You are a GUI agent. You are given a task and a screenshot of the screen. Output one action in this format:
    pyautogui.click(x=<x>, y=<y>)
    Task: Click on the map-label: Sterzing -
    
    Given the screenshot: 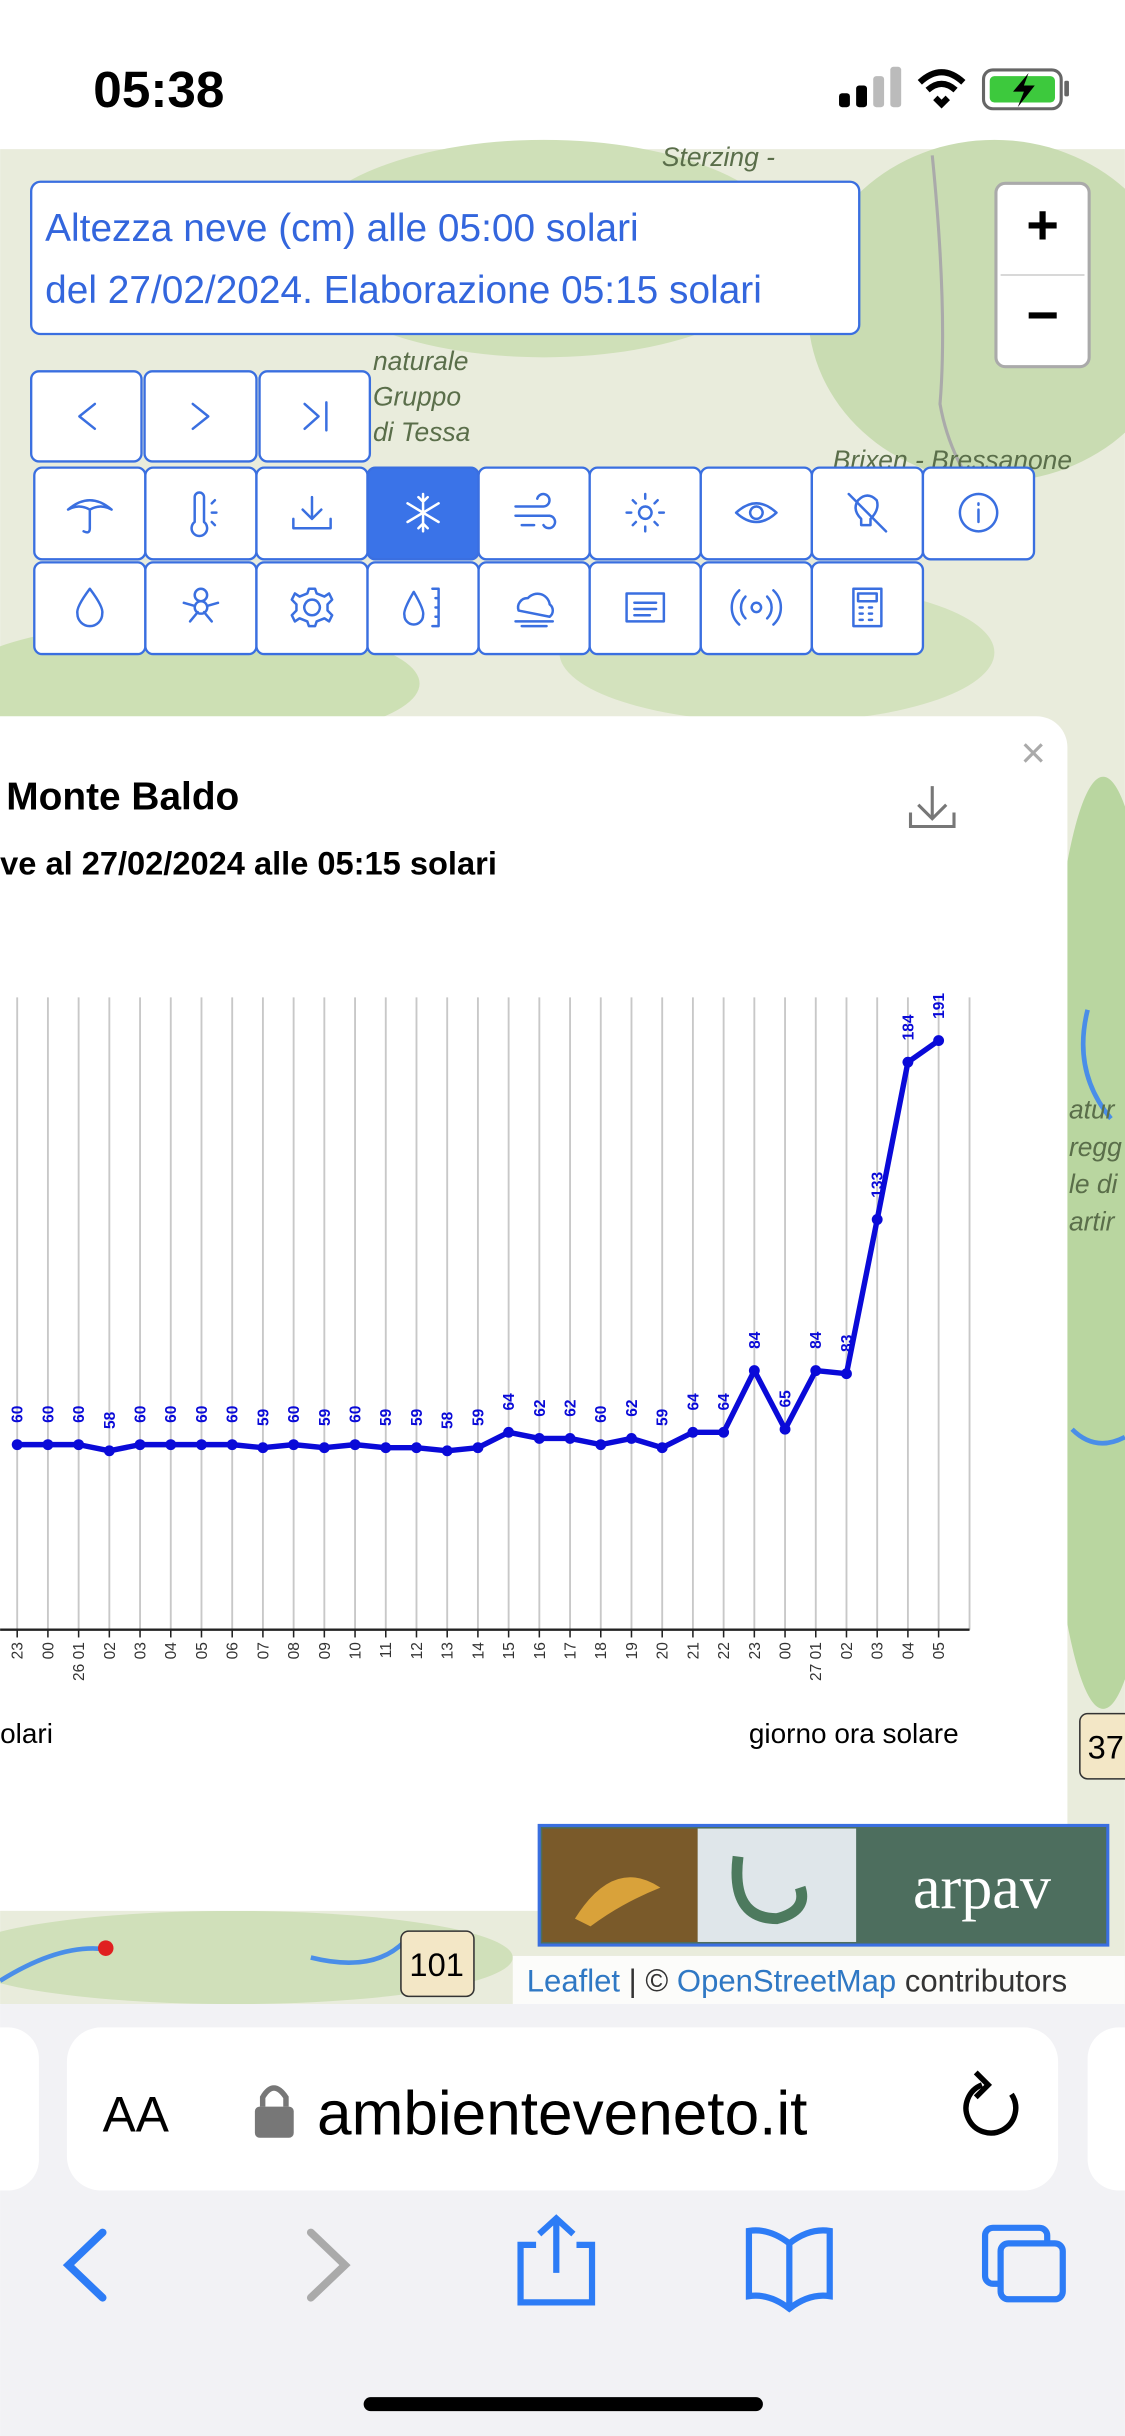 What is the action you would take?
    pyautogui.click(x=718, y=157)
    